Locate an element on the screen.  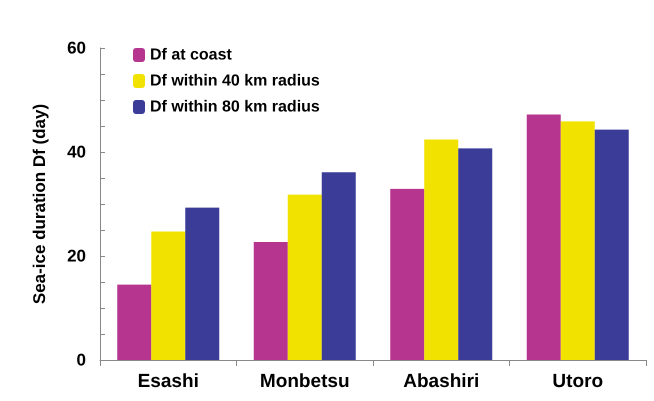
x-tick-label: Esashi is located at coordinates (168, 381).